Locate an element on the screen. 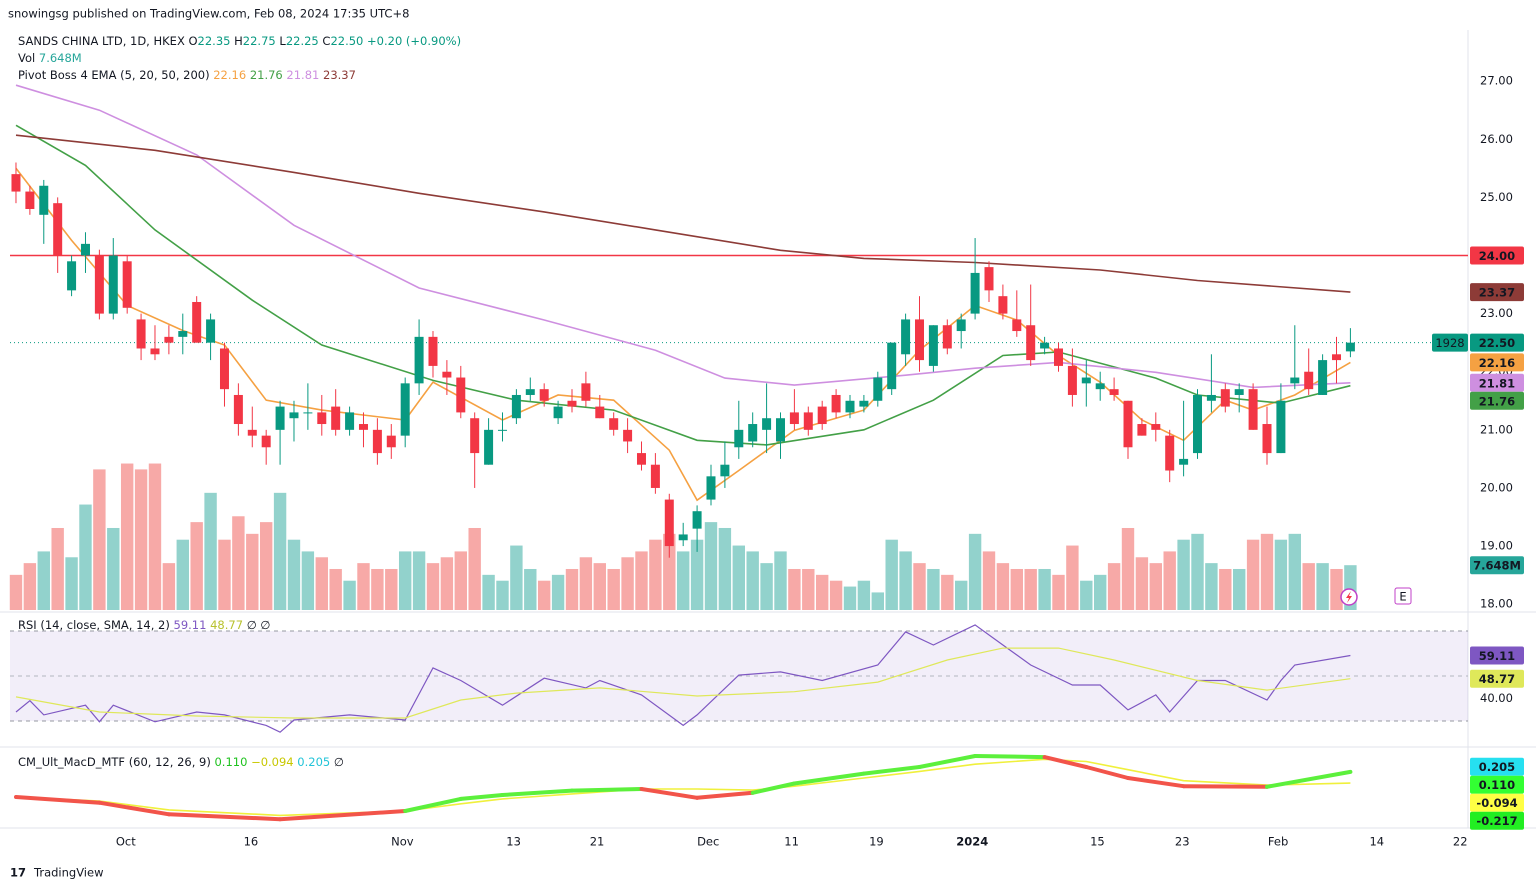  event-box is located at coordinates (1403, 596).